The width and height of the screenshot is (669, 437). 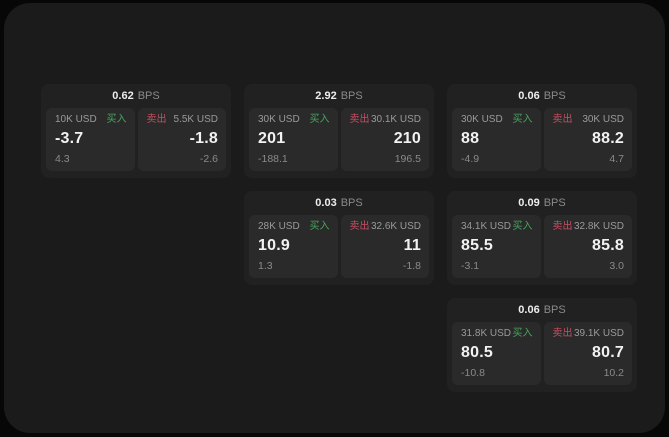 I want to click on quote-card: 0.09 BPS 34.1K USD 买入 85.5 -3.1 卖出, so click(x=542, y=238).